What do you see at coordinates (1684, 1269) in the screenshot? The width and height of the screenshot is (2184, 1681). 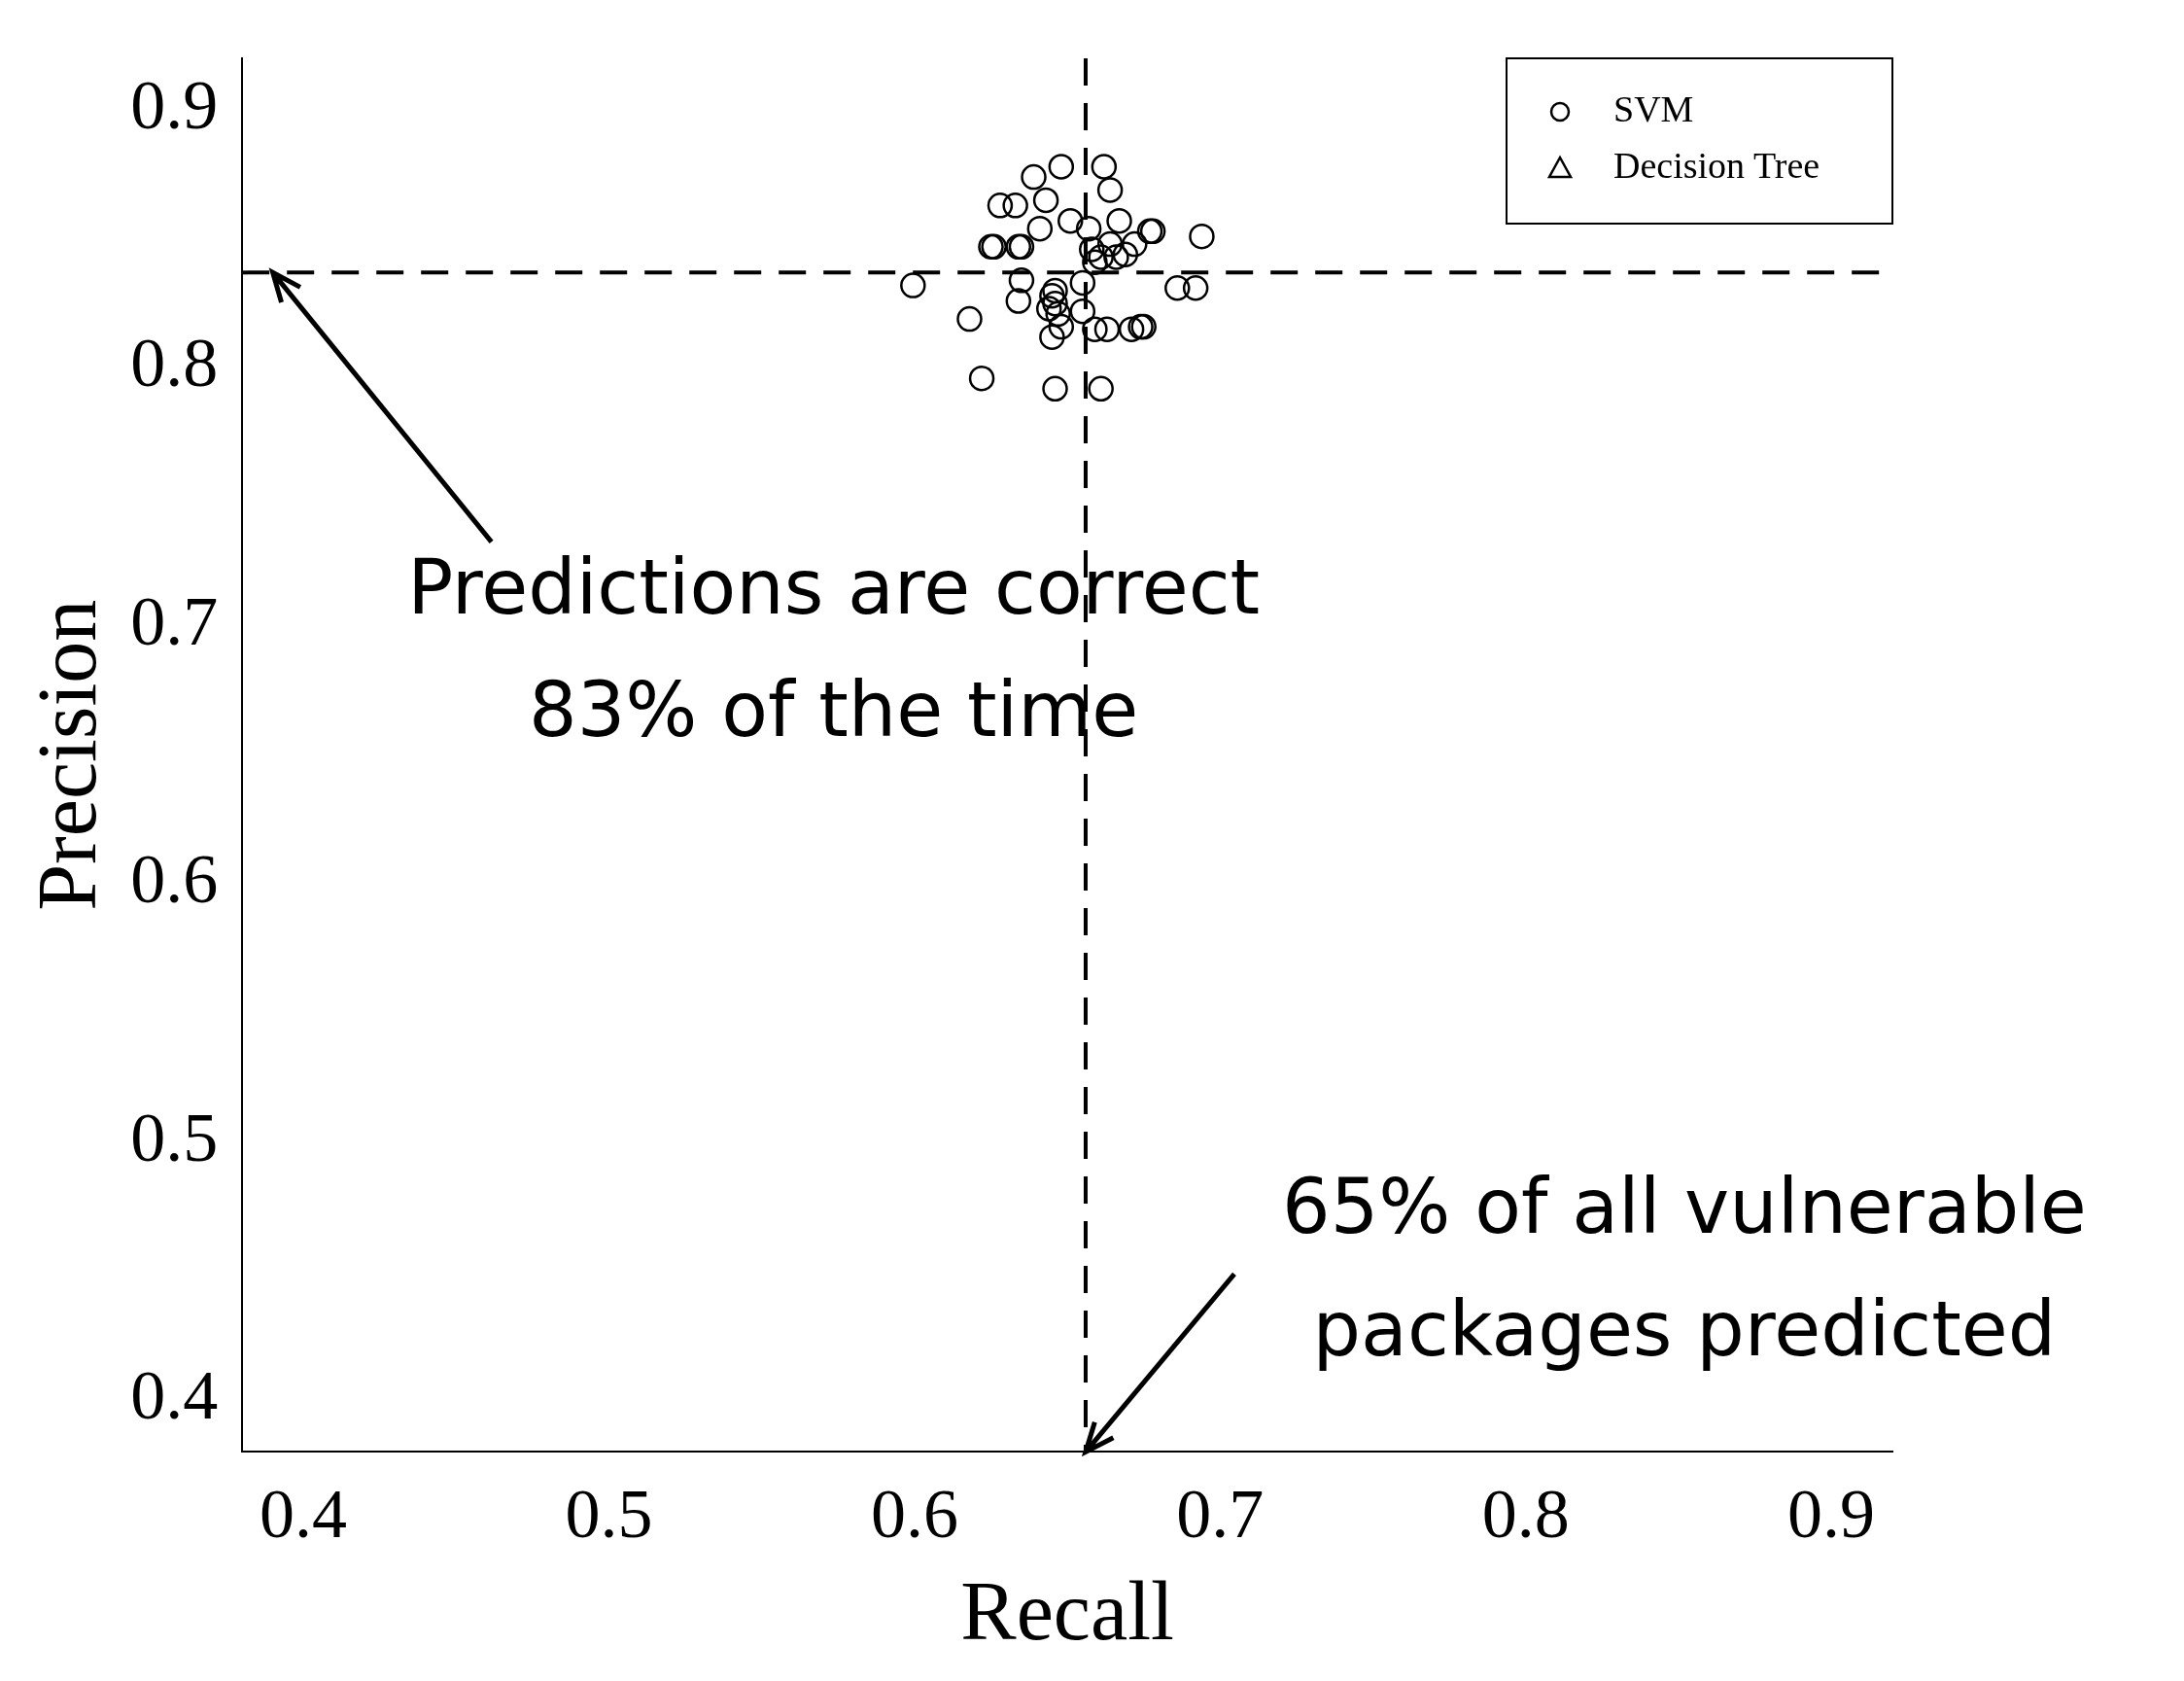 I see `annotation: 65% of all vulnerable packages predicted` at bounding box center [1684, 1269].